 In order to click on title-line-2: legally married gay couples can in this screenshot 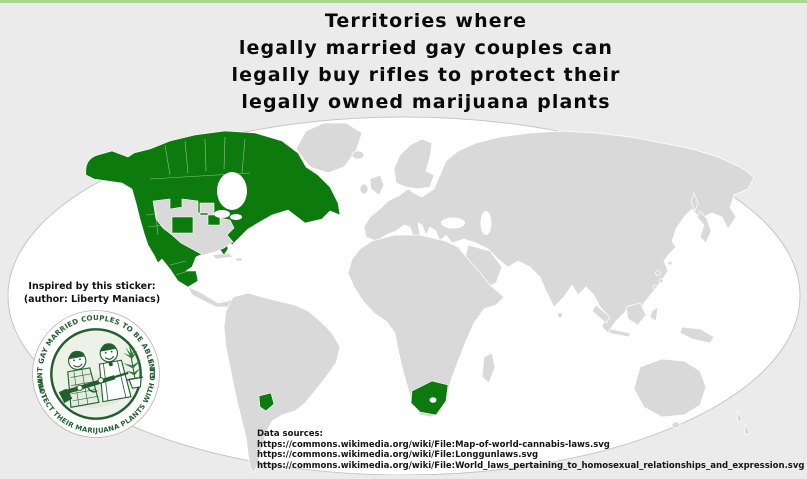, I will do `click(426, 48)`.